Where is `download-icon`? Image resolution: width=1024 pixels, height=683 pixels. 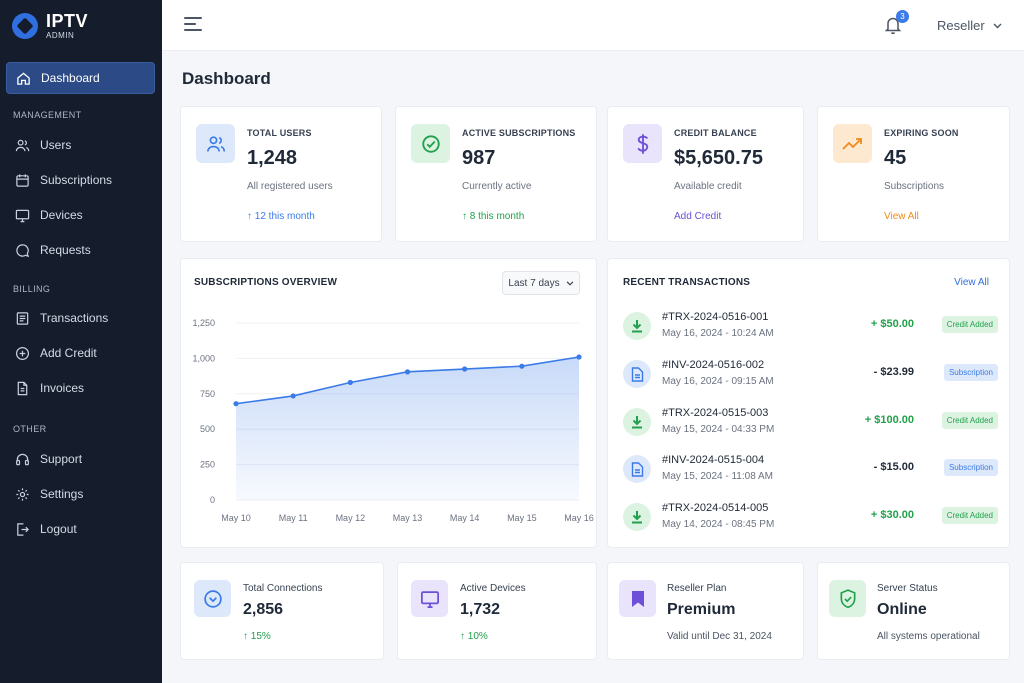 download-icon is located at coordinates (637, 326).